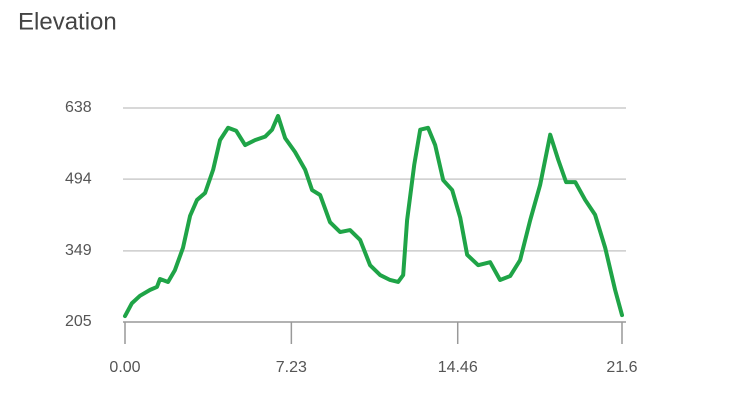 The height and width of the screenshot is (405, 755). Describe the element at coordinates (78, 321) in the screenshot. I see `y-tick-label: 205` at that location.